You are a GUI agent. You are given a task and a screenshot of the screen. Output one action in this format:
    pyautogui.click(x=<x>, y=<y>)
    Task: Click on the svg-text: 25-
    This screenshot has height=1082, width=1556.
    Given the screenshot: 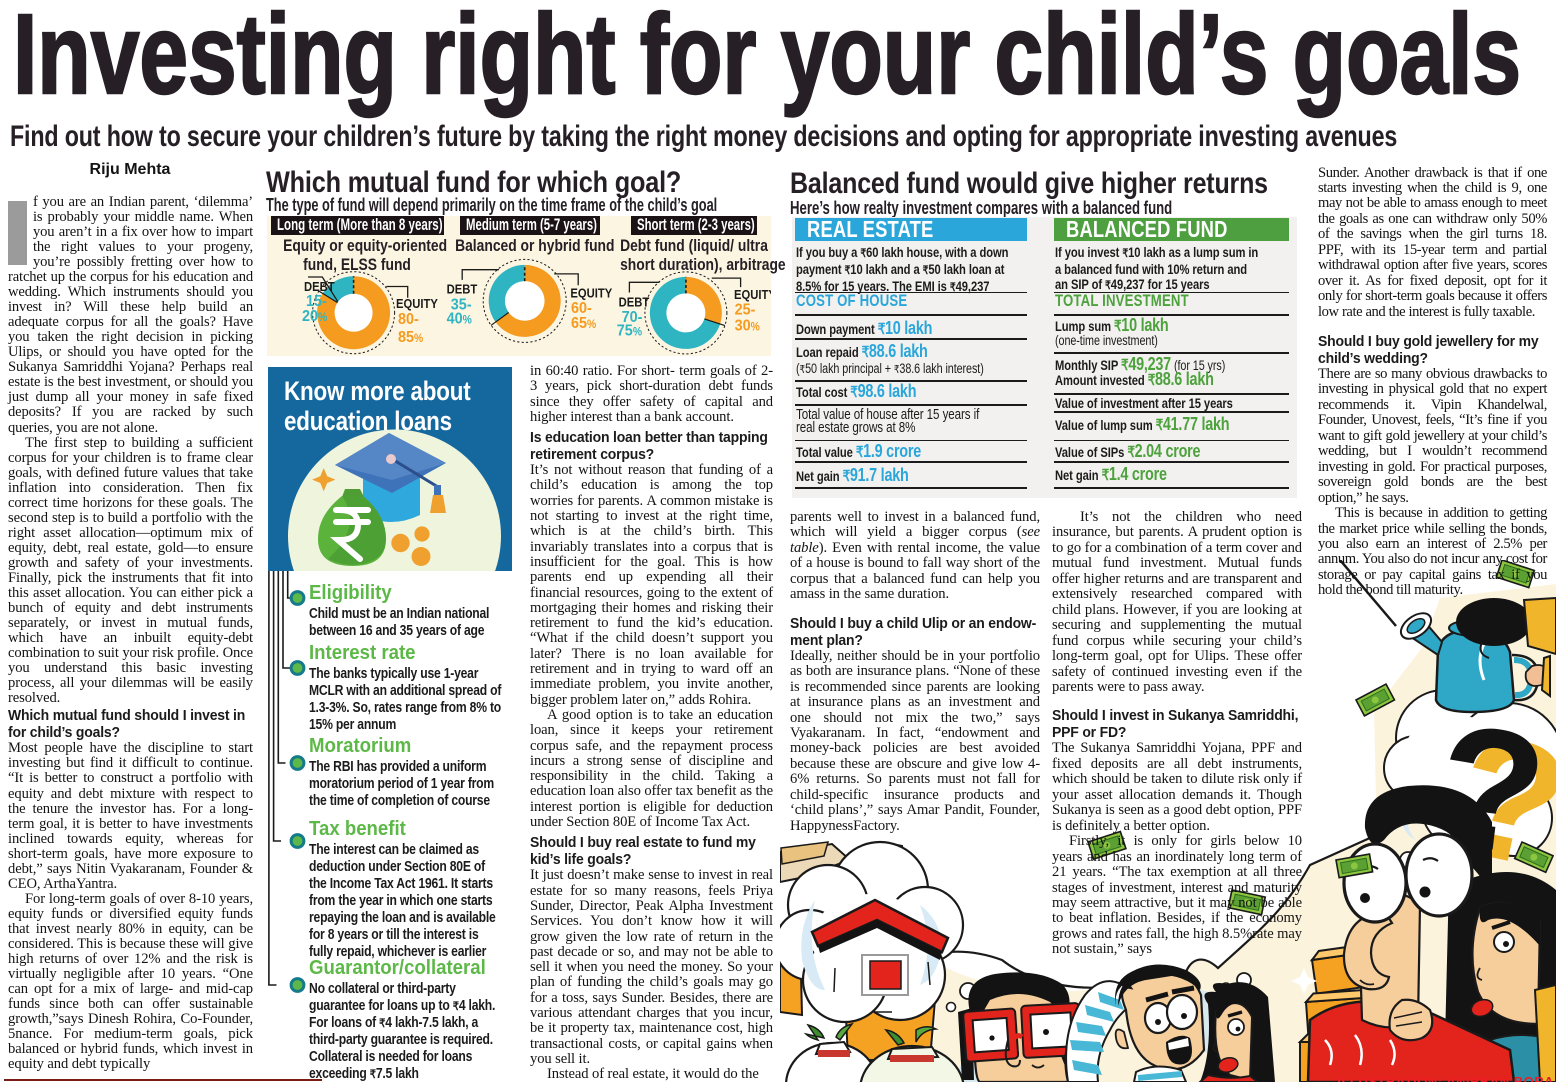 What is the action you would take?
    pyautogui.click(x=745, y=310)
    